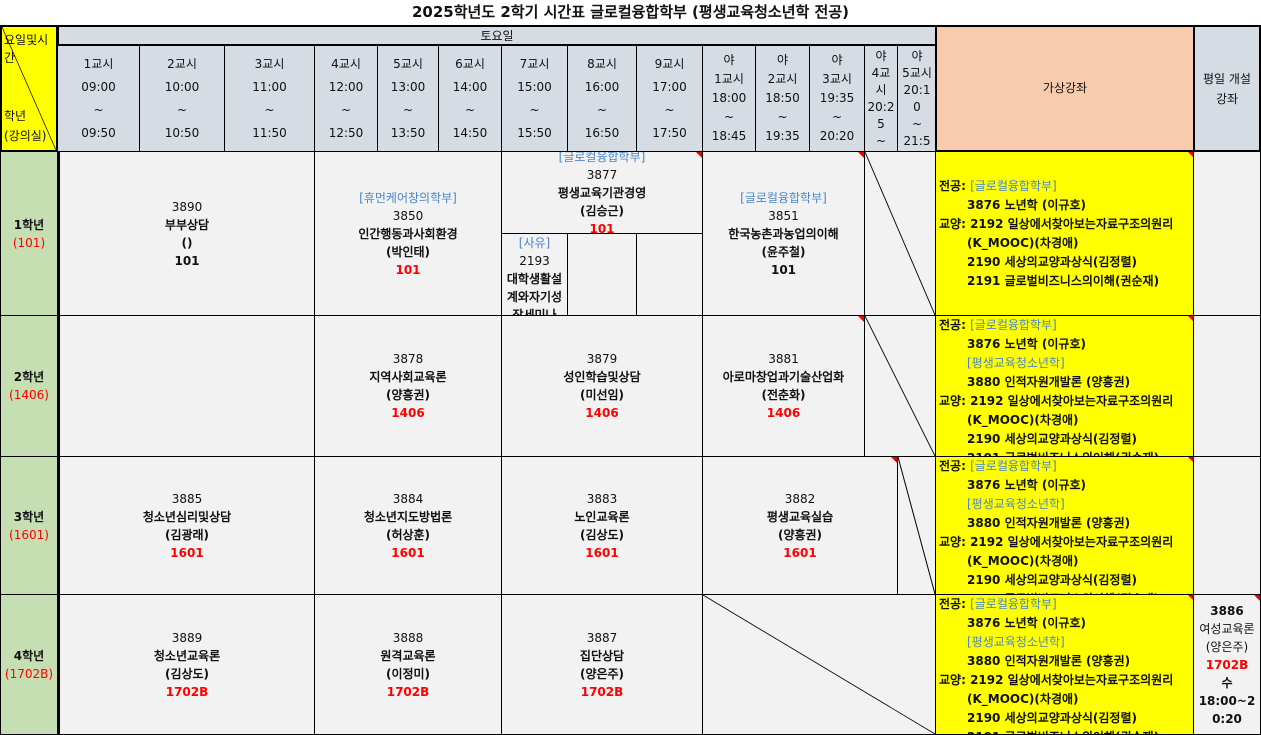 This screenshot has height=735, width=1261. I want to click on course-name: 원격교육론, so click(408, 655).